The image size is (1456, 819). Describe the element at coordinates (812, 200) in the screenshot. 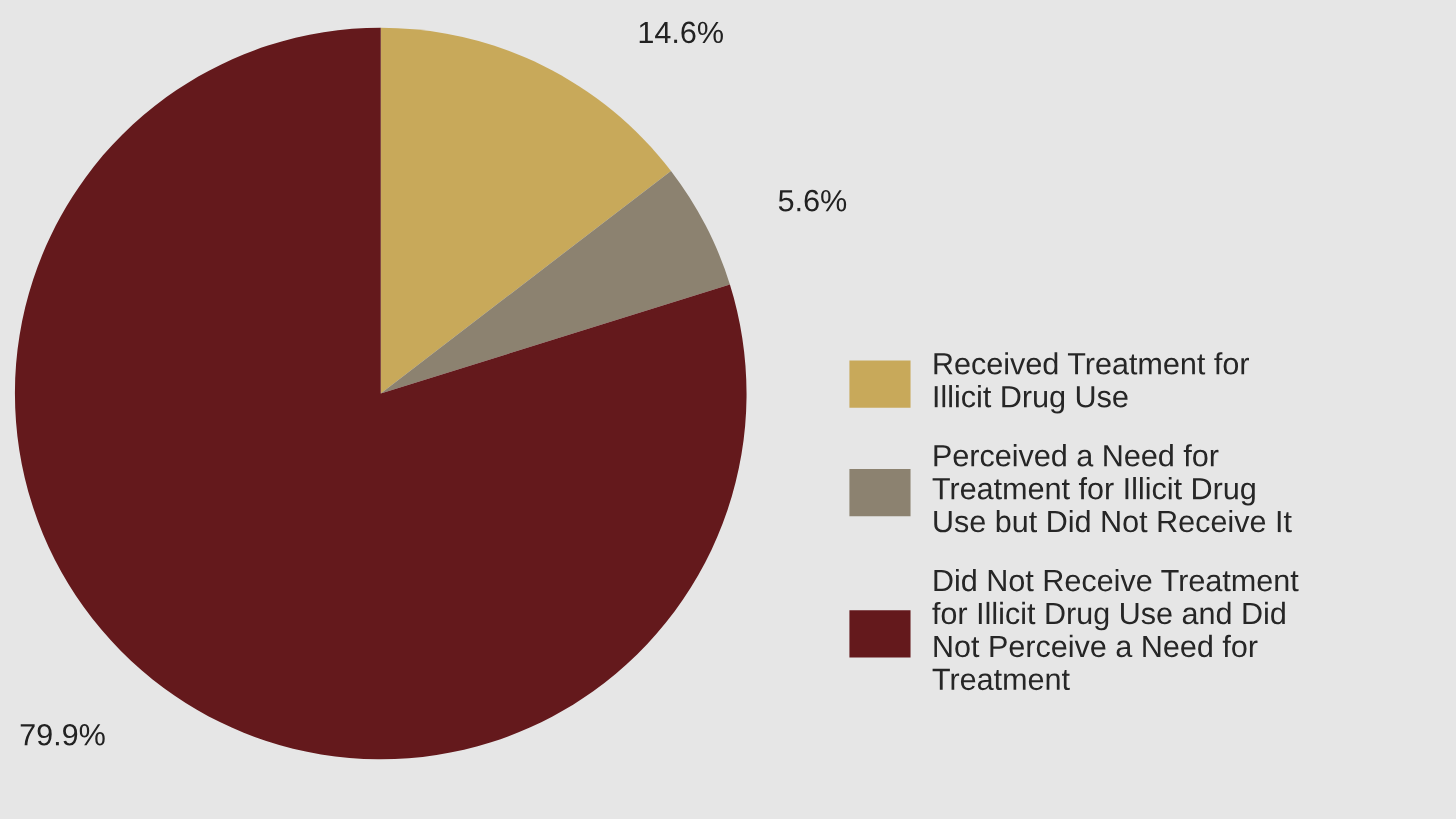

I see `data-label: 5.6%` at that location.